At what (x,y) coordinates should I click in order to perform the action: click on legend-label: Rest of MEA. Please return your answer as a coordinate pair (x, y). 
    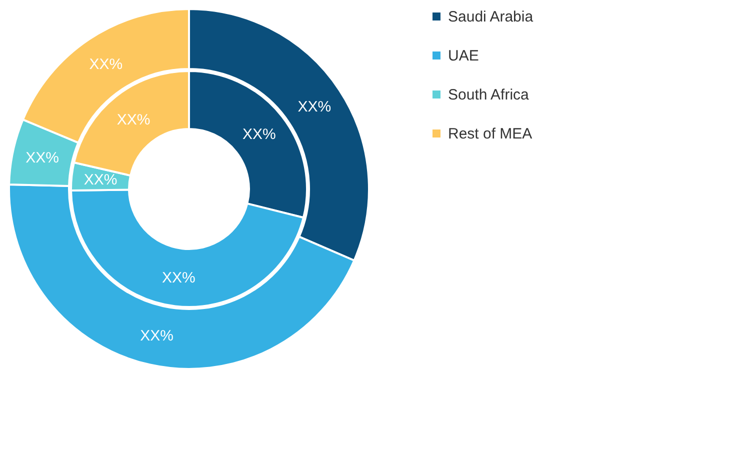
    Looking at the image, I should click on (490, 134).